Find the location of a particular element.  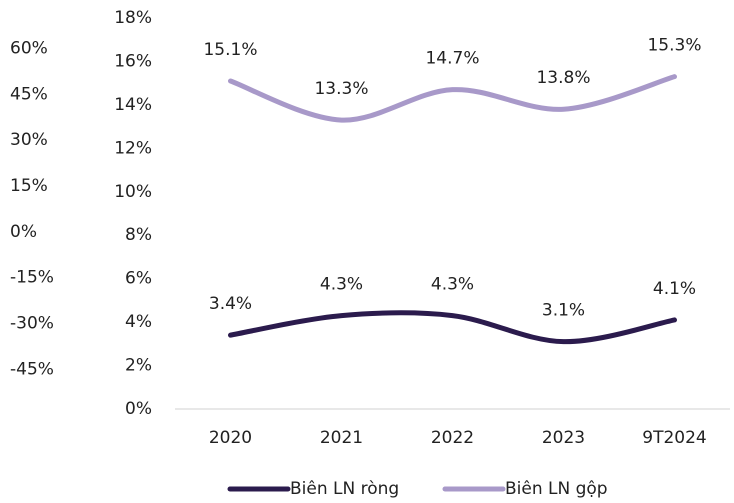

data-label: 15.1% is located at coordinates (230, 50).